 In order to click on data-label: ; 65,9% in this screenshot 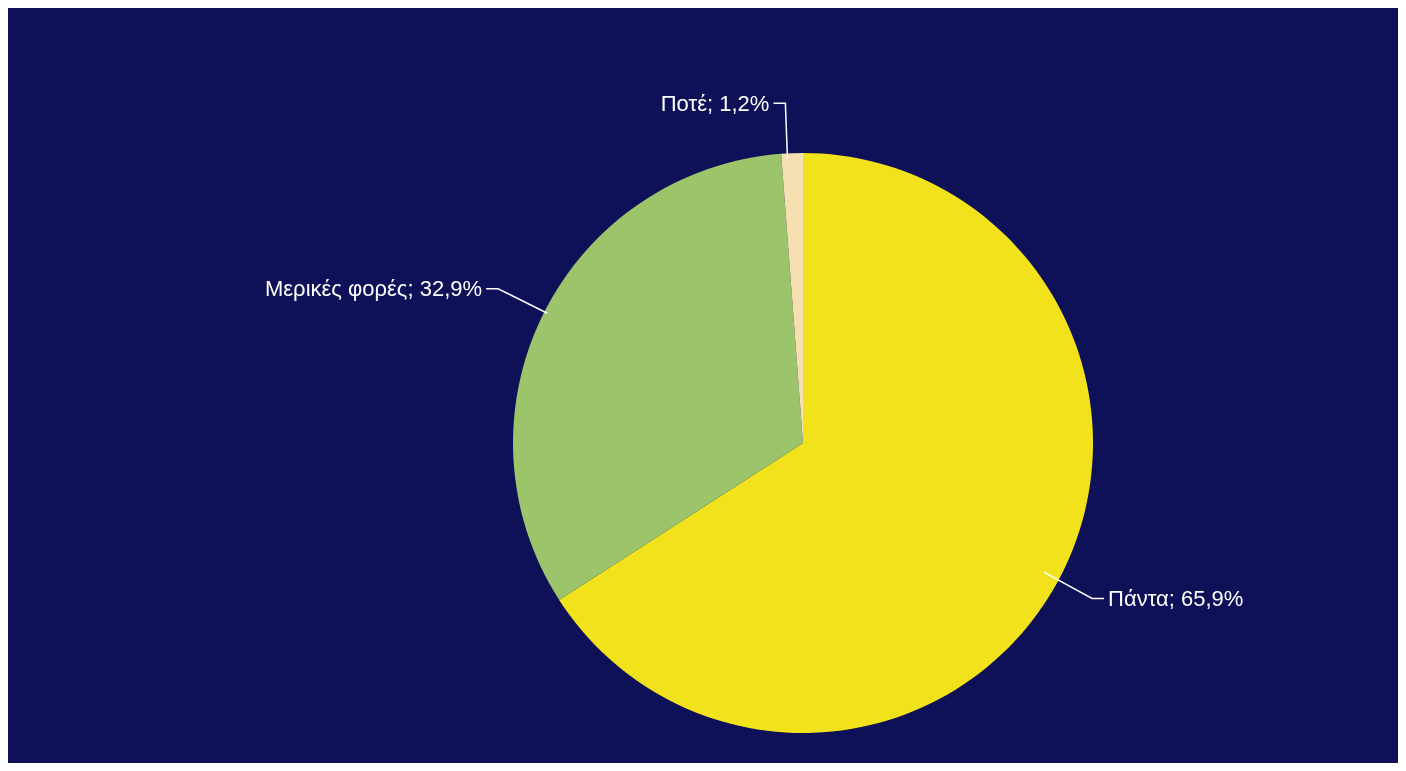, I will do `click(1206, 599)`.